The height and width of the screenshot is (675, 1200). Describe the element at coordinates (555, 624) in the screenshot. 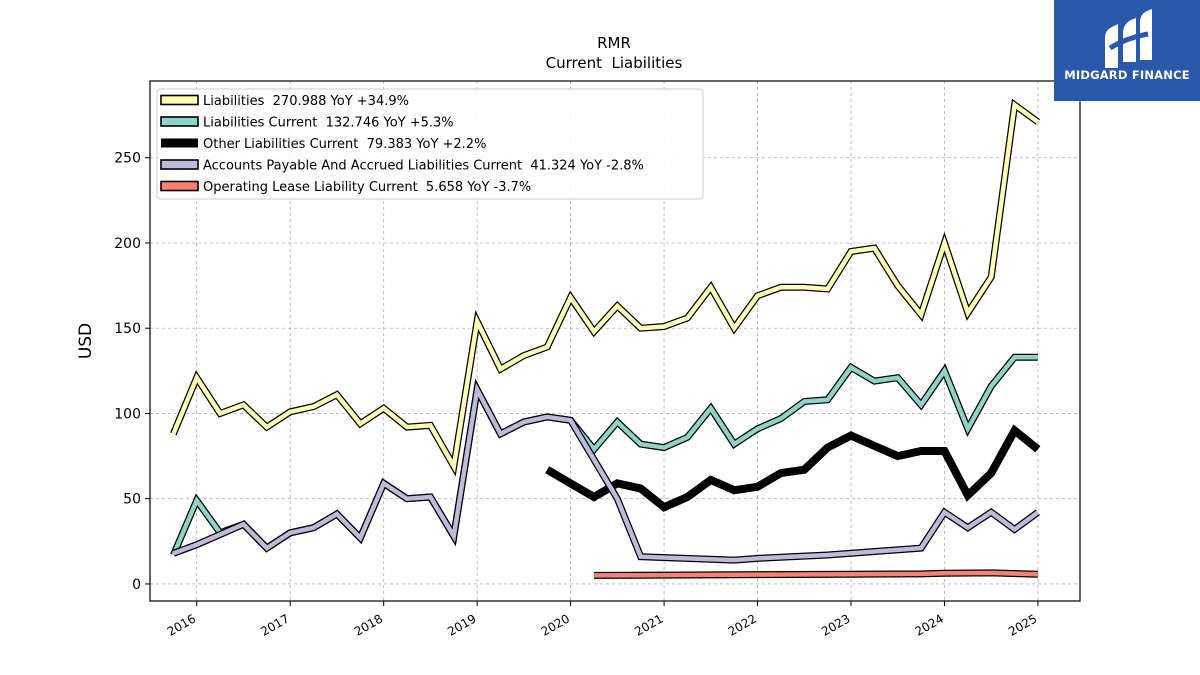

I see `x-tick-label: 2020` at that location.